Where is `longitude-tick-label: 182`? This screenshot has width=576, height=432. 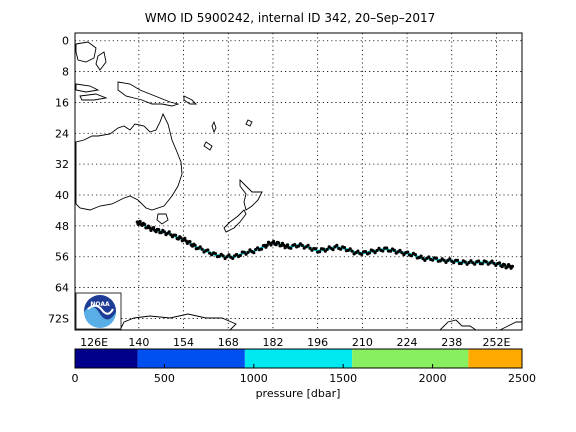
longitude-tick-label: 182 is located at coordinates (272, 342).